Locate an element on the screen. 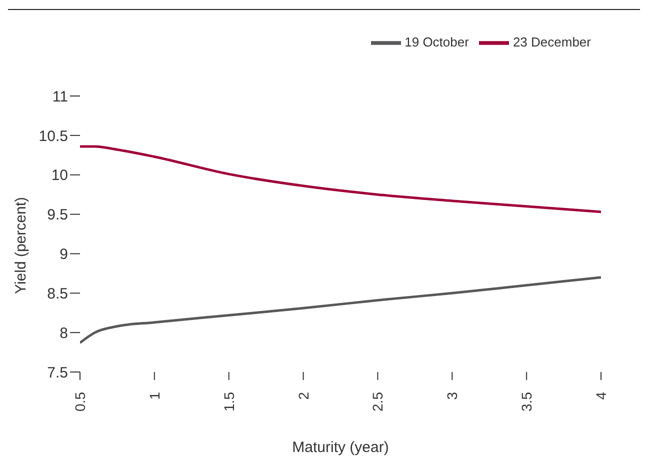 Image resolution: width=647 pixels, height=462 pixels. y-tick-label: 11 is located at coordinates (60, 97).